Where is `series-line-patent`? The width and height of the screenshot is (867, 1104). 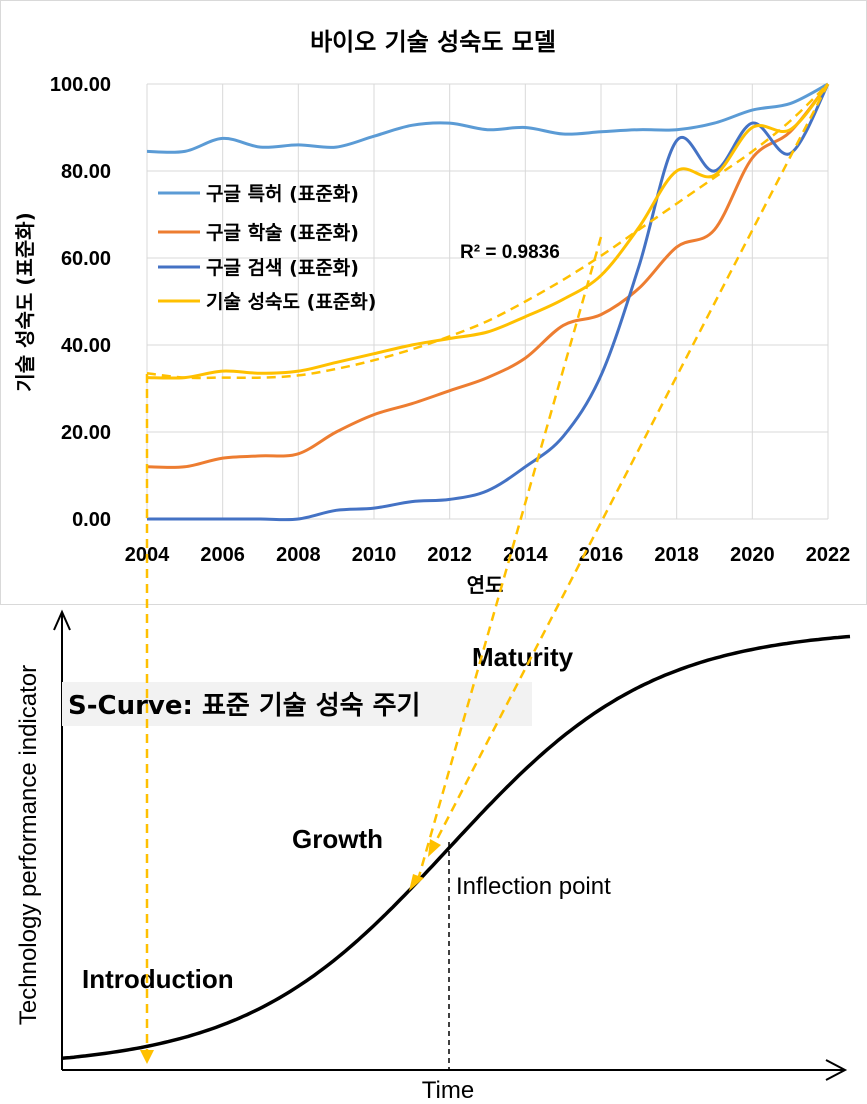 series-line-patent is located at coordinates (487, 118).